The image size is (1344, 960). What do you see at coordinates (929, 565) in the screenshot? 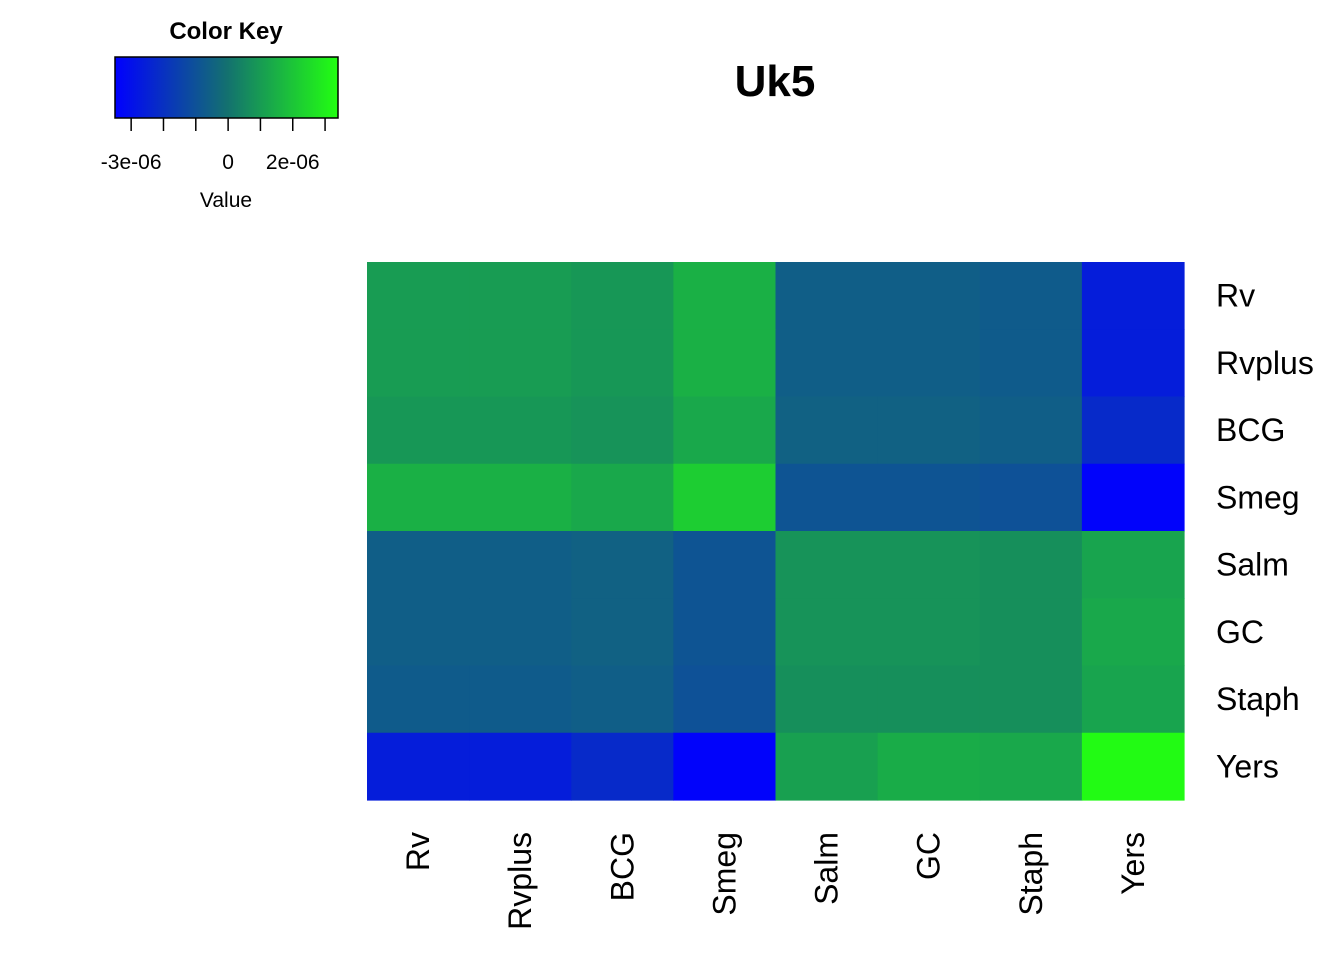
I see `heatmap-cell-salm-gc` at bounding box center [929, 565].